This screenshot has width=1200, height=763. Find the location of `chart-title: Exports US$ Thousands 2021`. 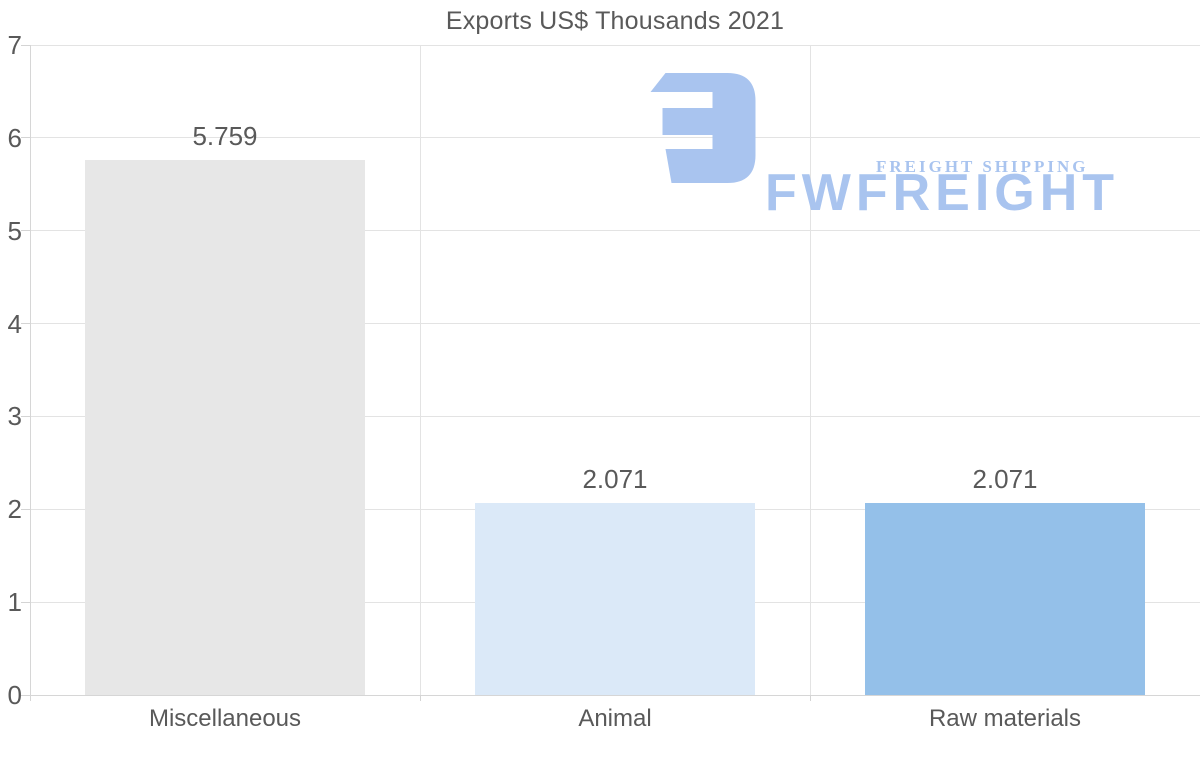

chart-title: Exports US$ Thousands 2021 is located at coordinates (615, 21).